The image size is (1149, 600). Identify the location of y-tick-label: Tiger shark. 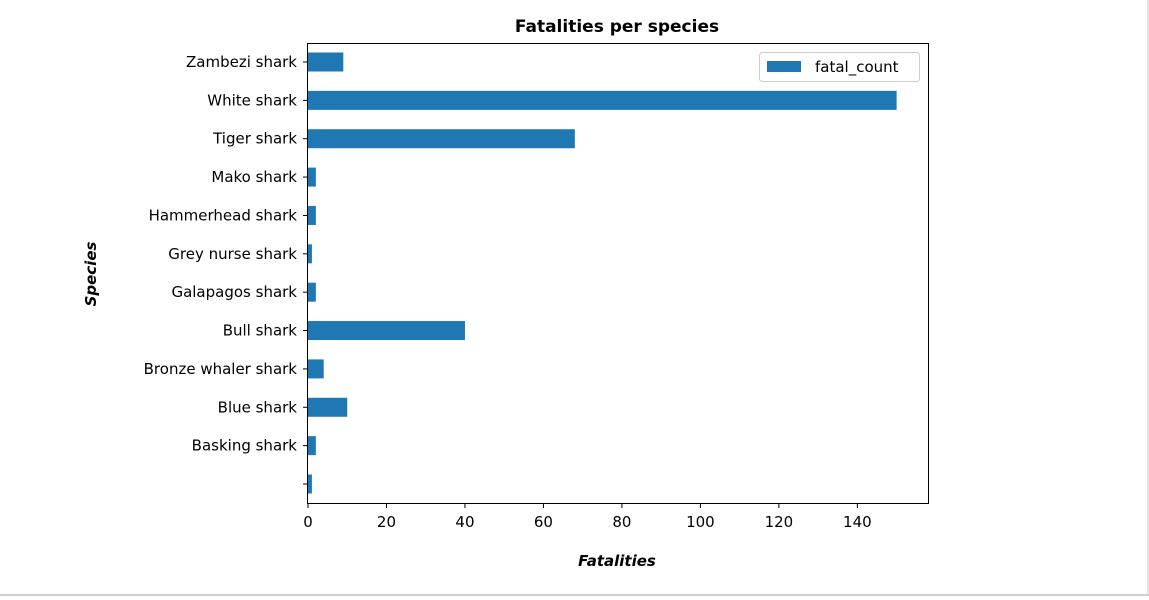
(254, 139).